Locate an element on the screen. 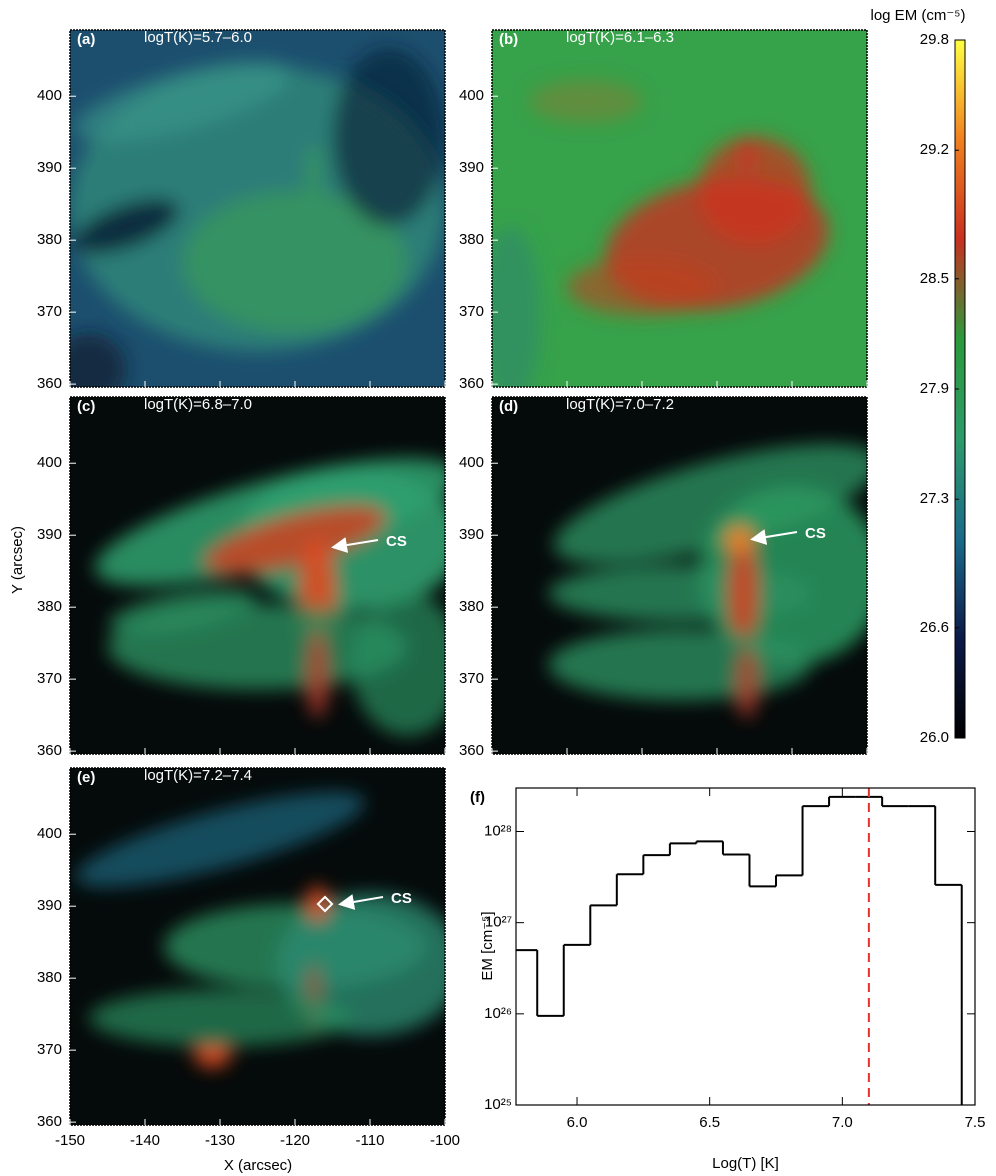  panel-title: logT(K)=6.8–7.0 is located at coordinates (198, 404).